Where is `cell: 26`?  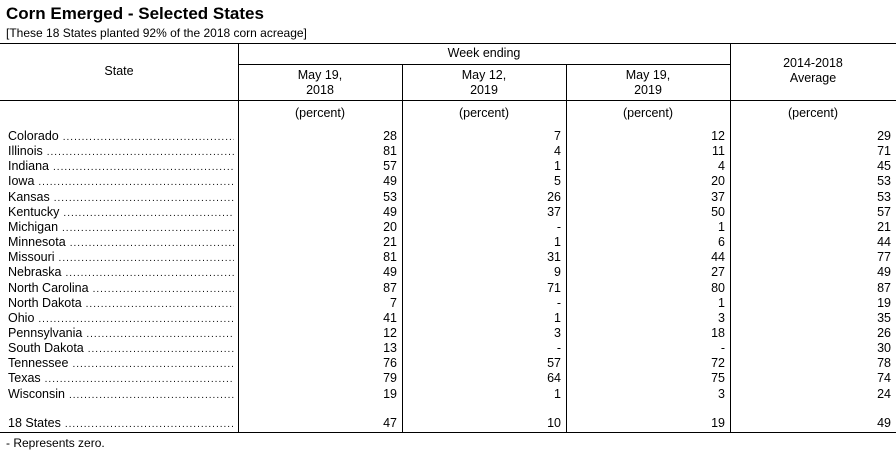 cell: 26 is located at coordinates (554, 196).